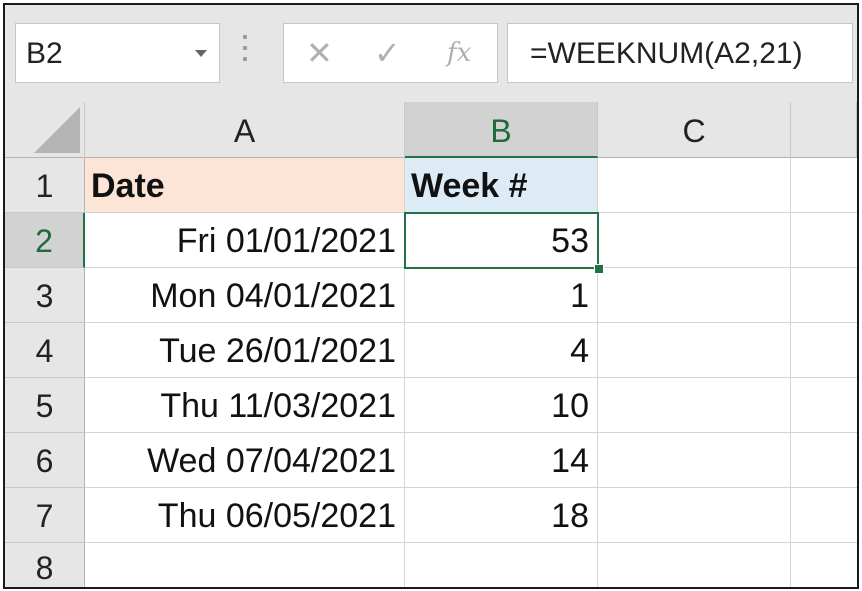 The image size is (862, 591). What do you see at coordinates (824, 460) in the screenshot?
I see `cell-d6` at bounding box center [824, 460].